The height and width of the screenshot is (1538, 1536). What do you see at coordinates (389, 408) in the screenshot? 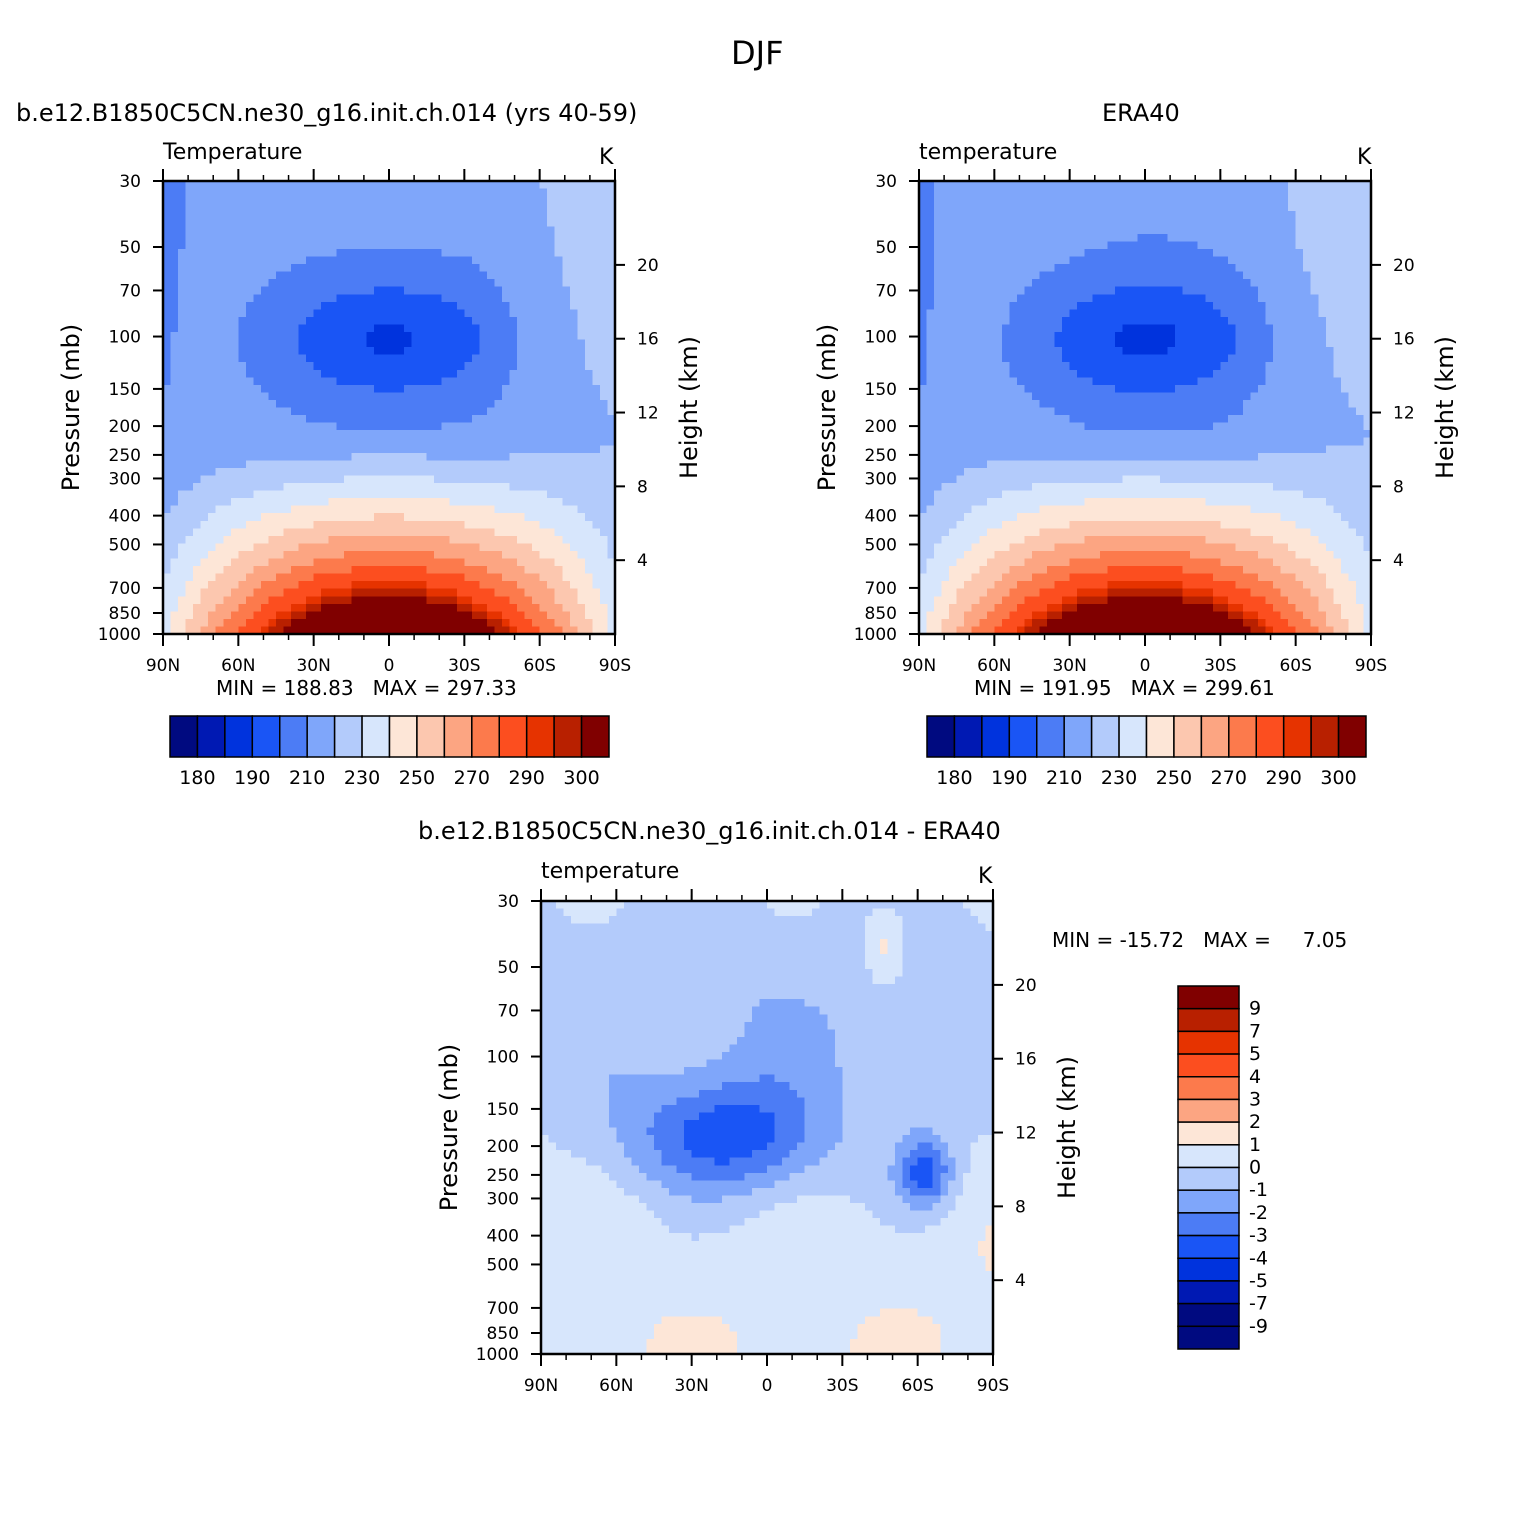
I see `model-contour-field` at bounding box center [389, 408].